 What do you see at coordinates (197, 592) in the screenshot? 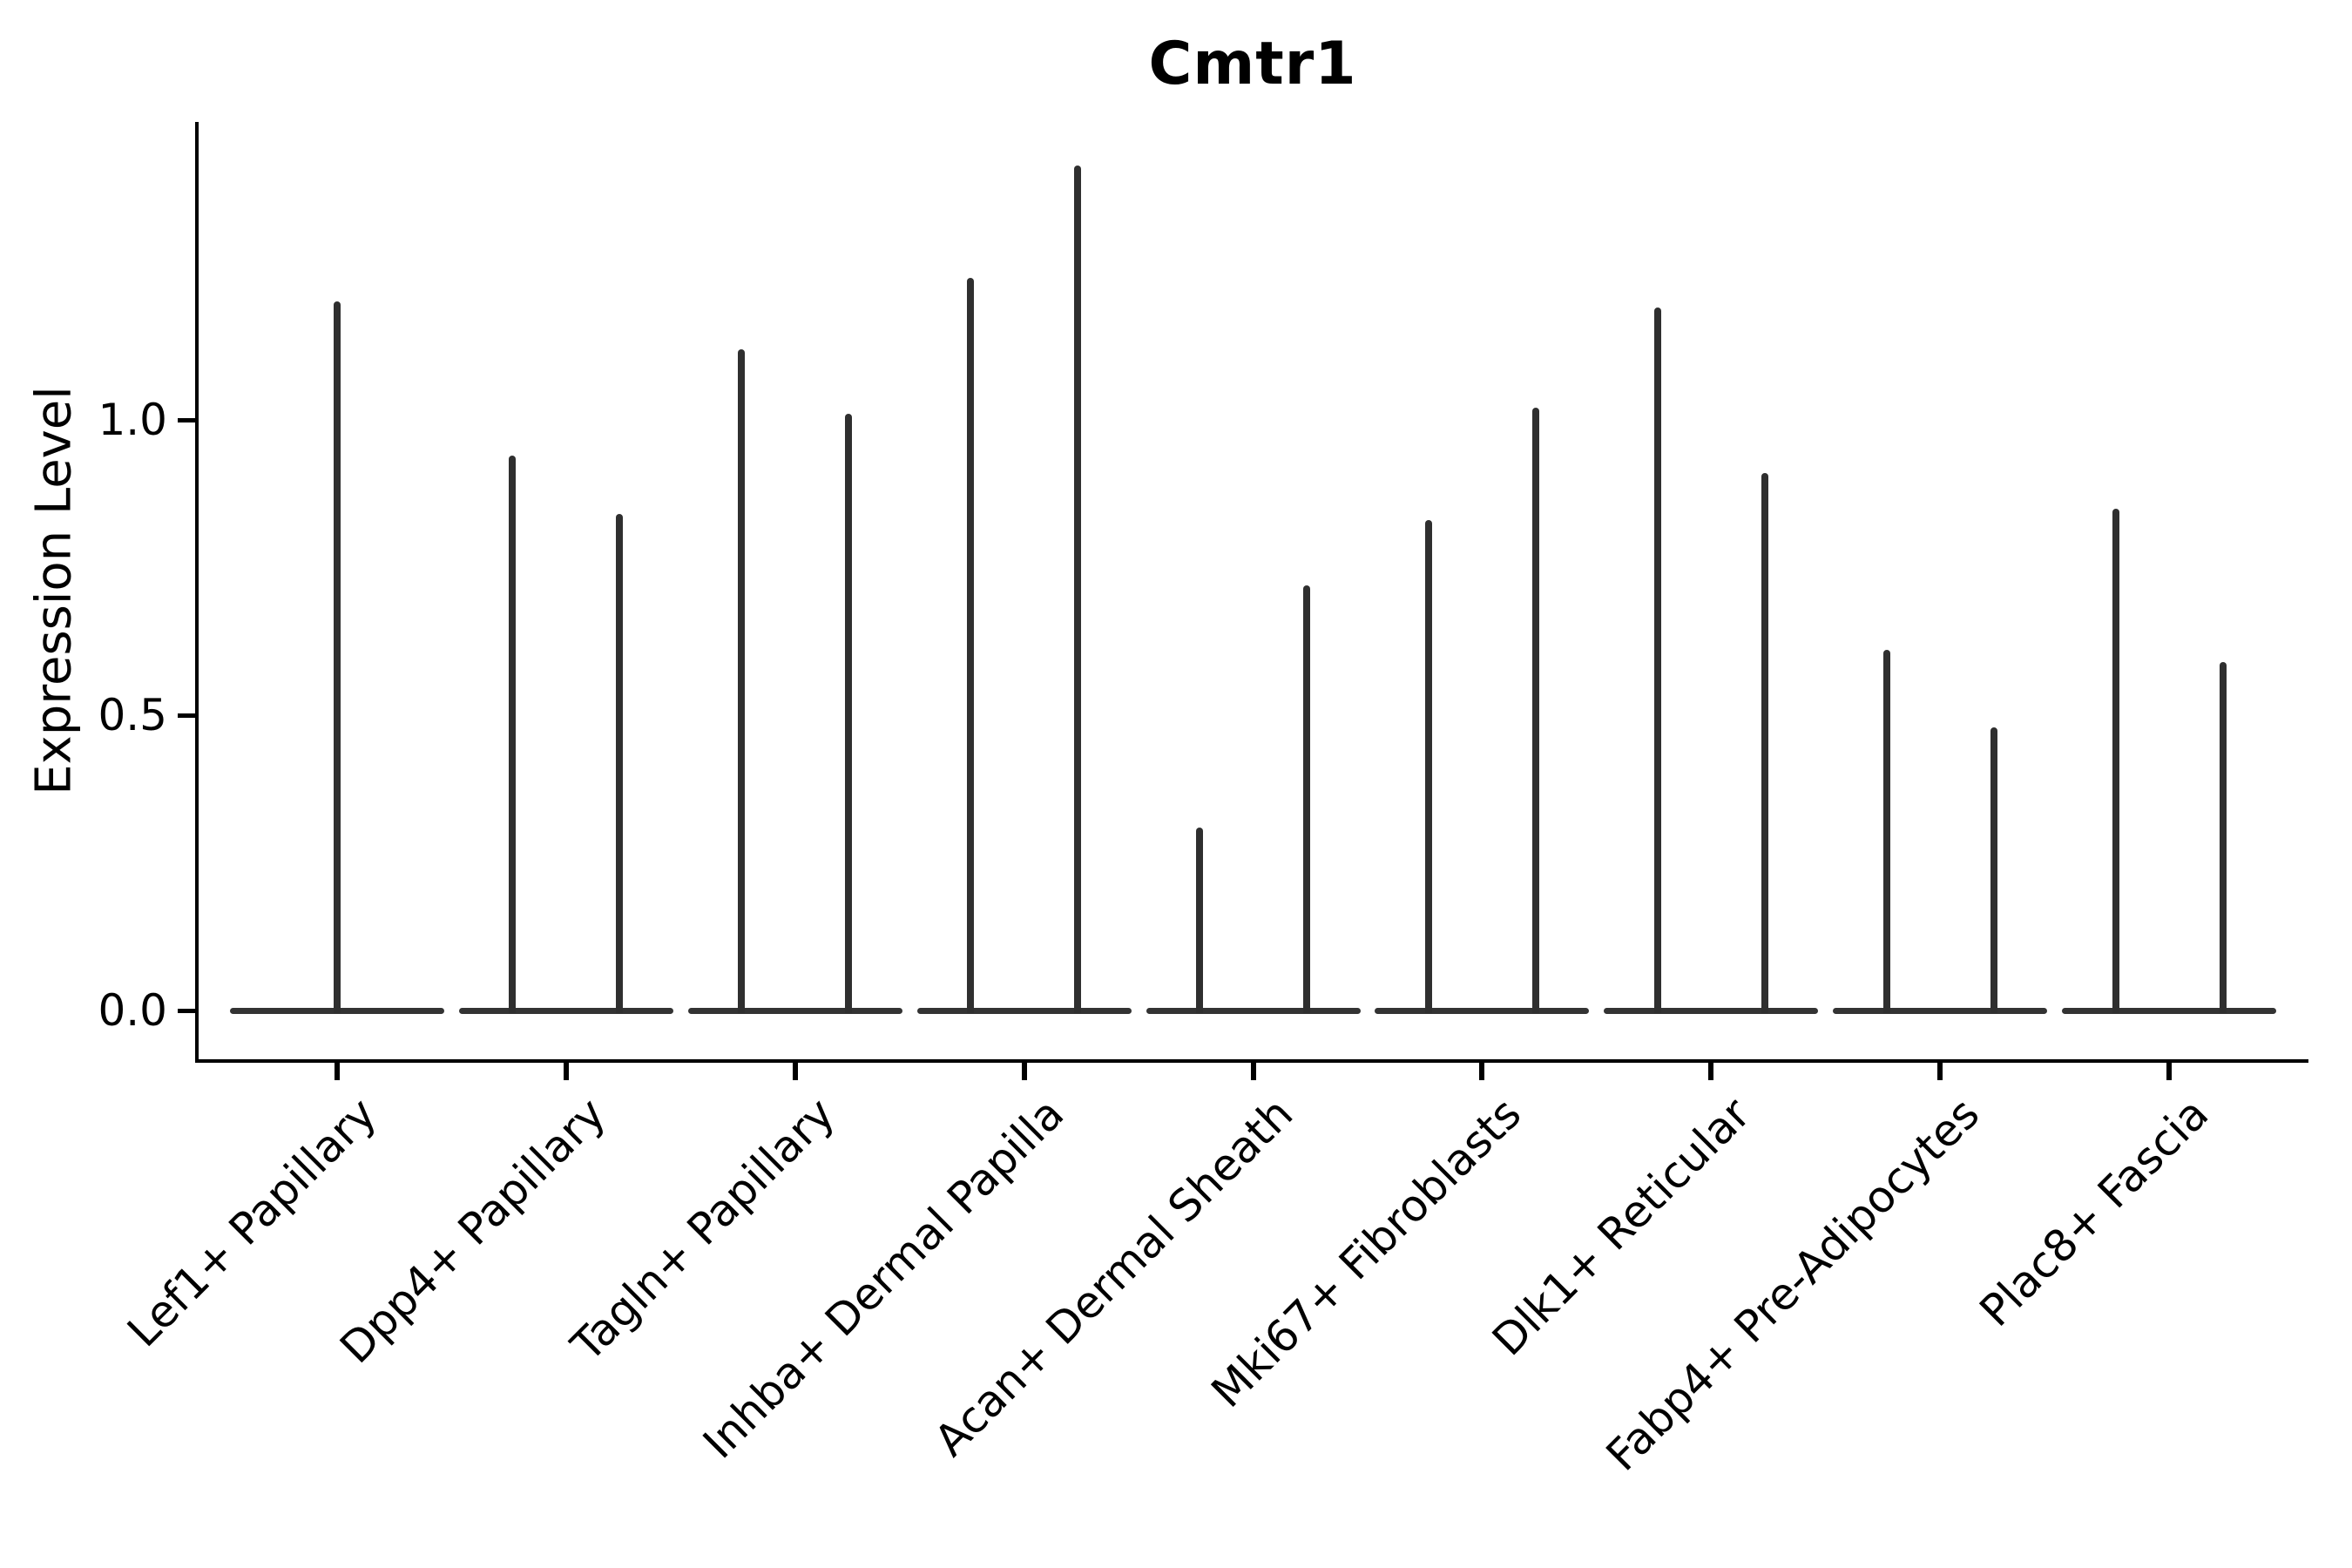
I see `y-axis-spine` at bounding box center [197, 592].